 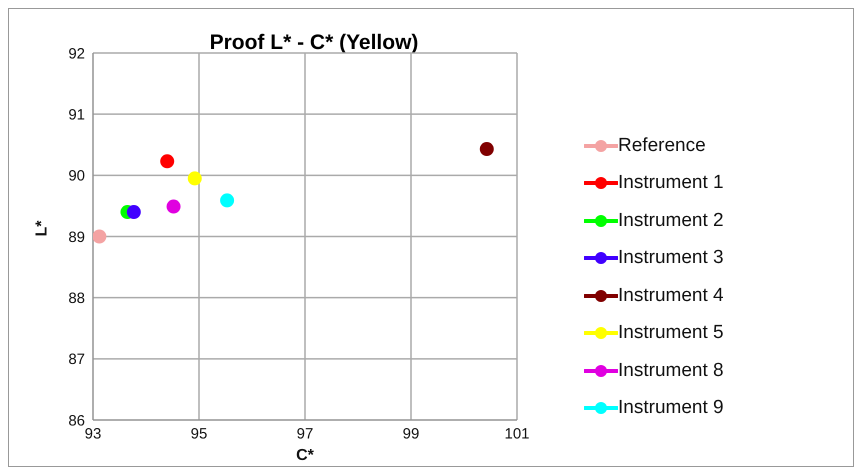 I want to click on y-tick-label: 90, so click(x=76, y=176).